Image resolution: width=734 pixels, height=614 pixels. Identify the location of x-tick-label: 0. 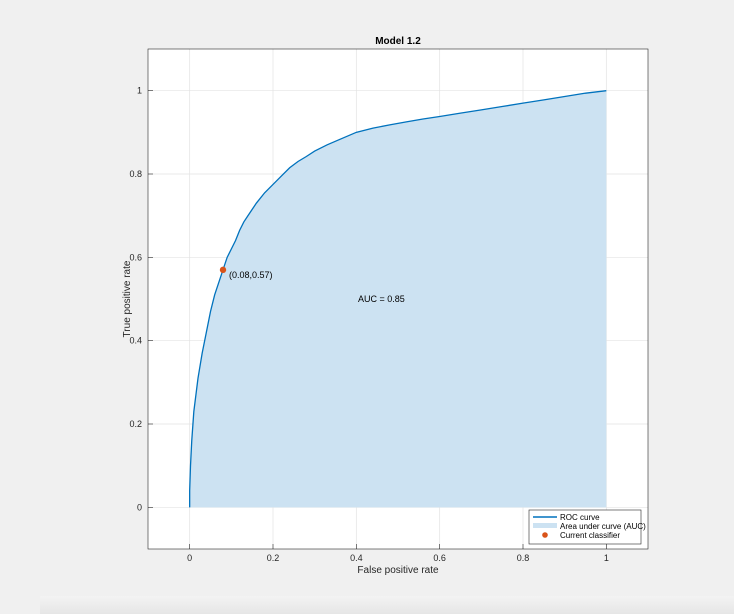
(189, 558).